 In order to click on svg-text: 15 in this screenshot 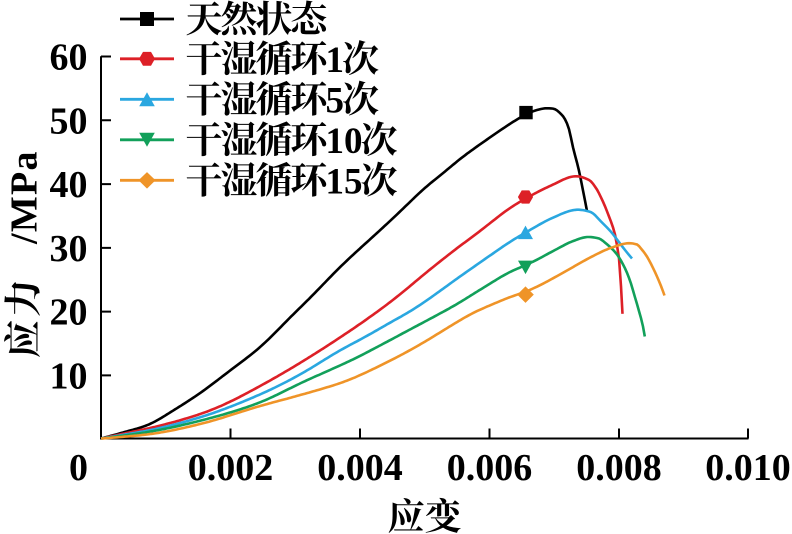, I will do `click(344, 181)`.